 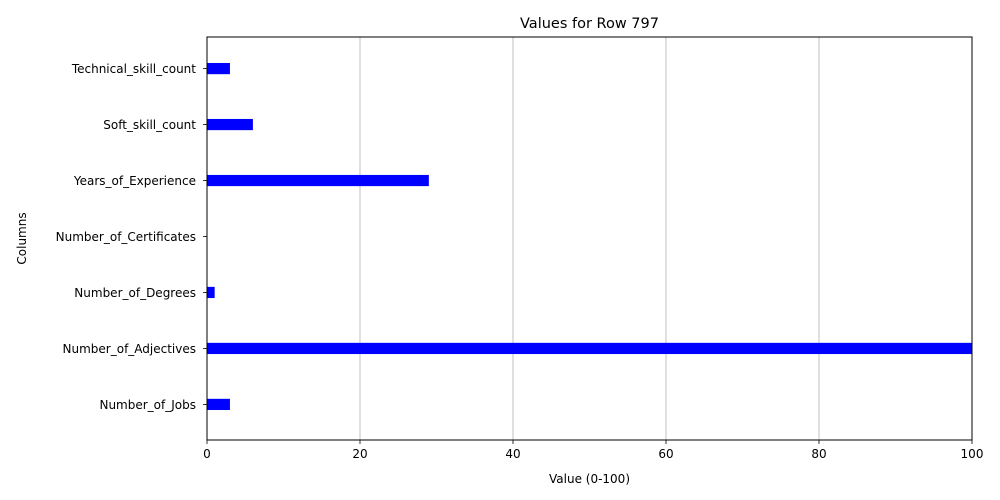 What do you see at coordinates (589, 24) in the screenshot?
I see `chart-title: Values for Row 797` at bounding box center [589, 24].